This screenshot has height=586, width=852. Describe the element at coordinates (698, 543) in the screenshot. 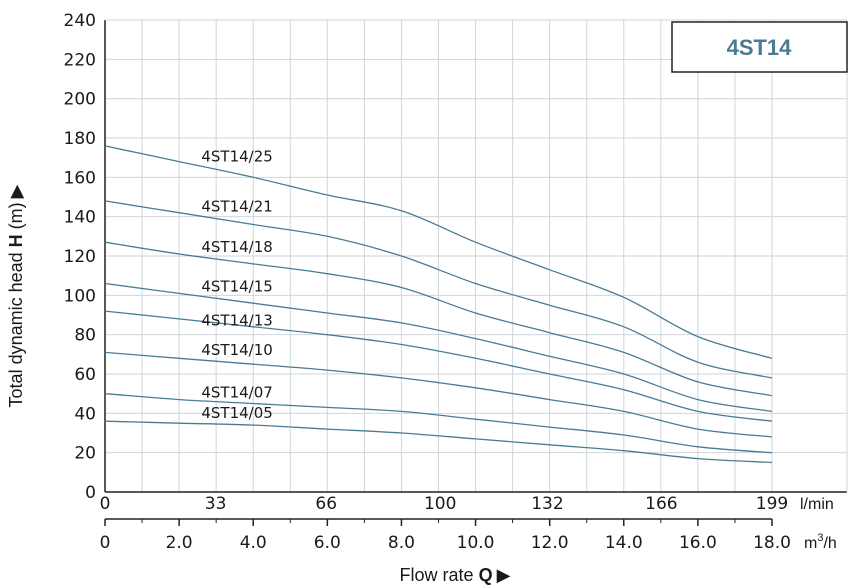

I see `x-tick-label-m3h: 16.0` at that location.